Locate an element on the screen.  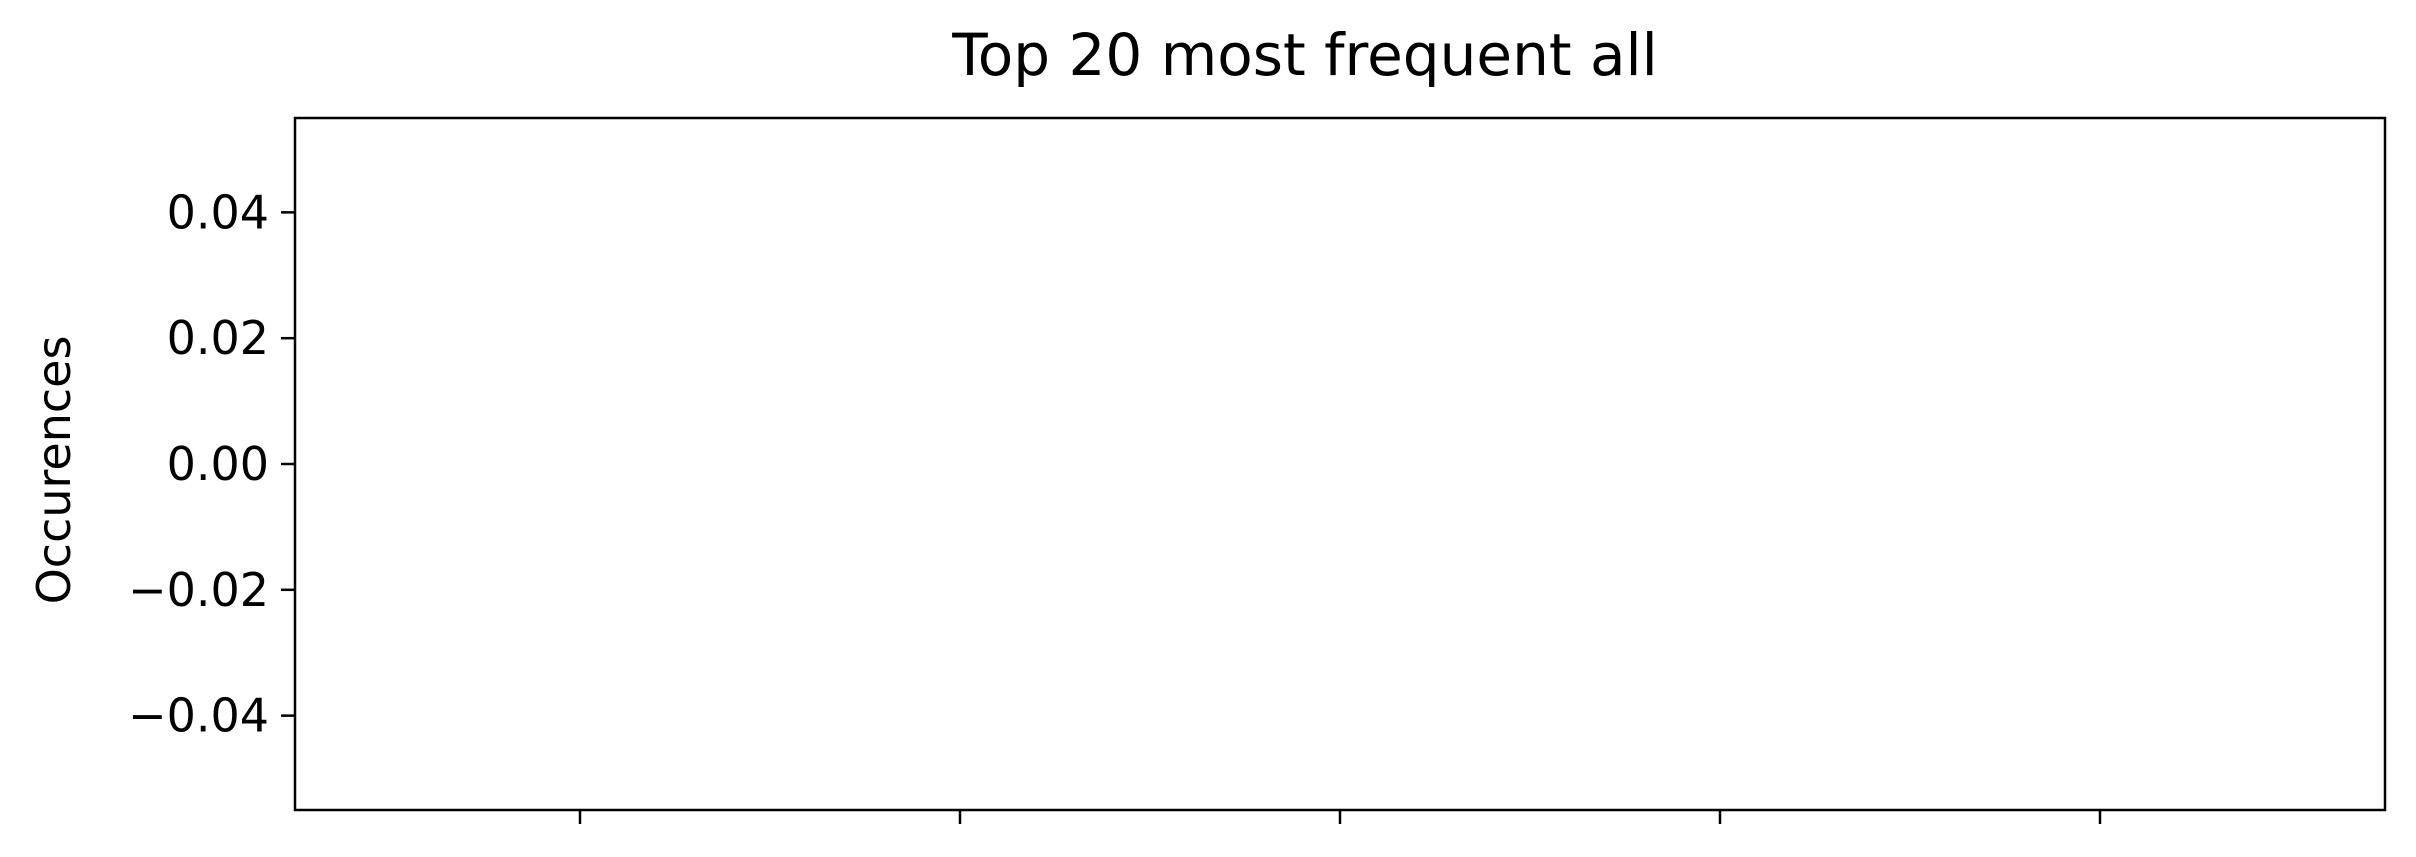
y-tick-label: 0.00 is located at coordinates (218, 464).